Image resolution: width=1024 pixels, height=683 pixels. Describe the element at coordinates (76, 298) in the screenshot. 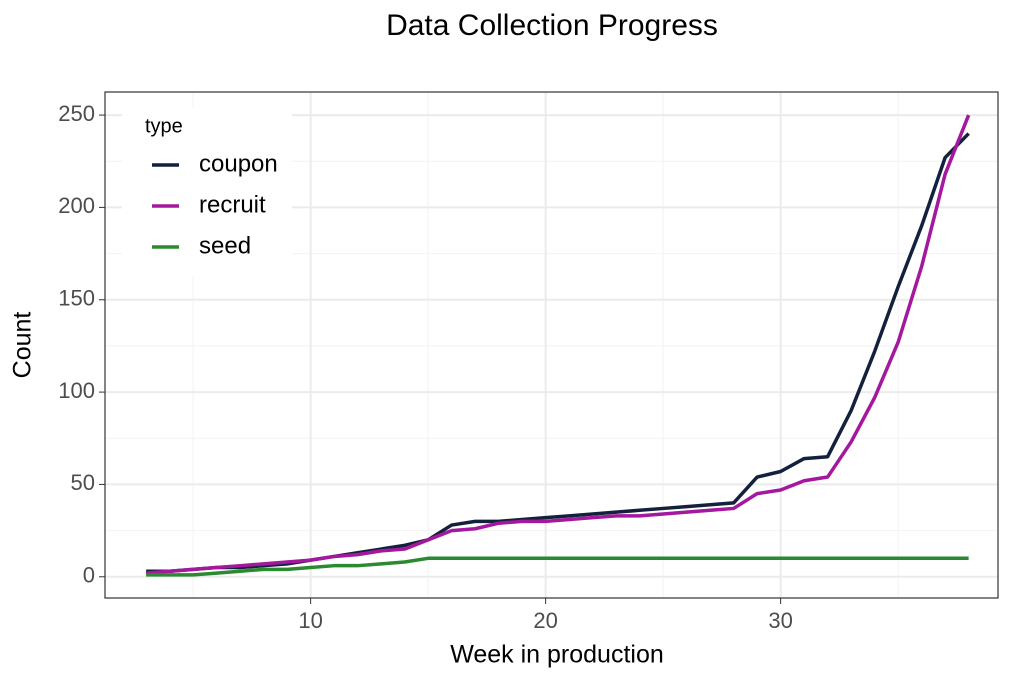

I see `y-tick-label: 150` at that location.